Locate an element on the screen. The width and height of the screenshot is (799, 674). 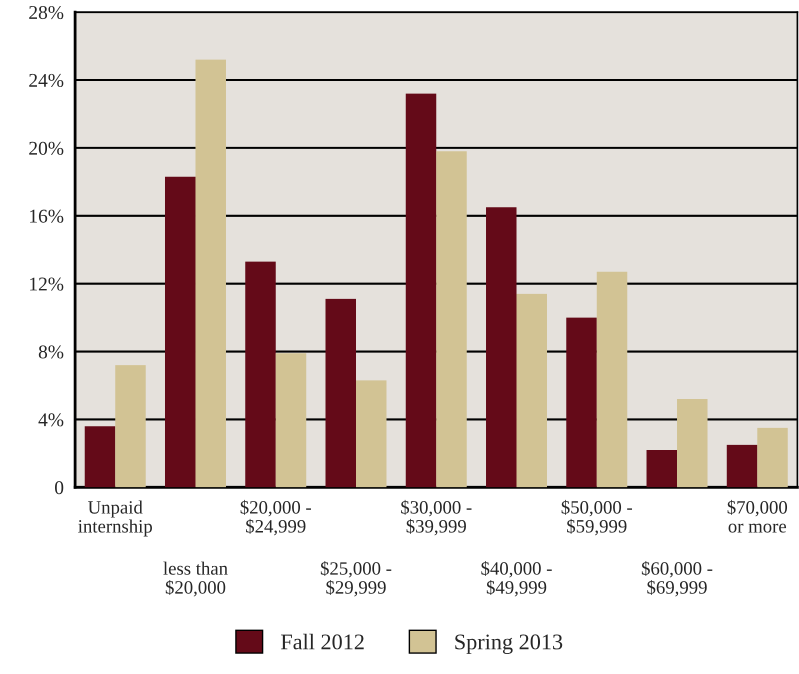
y-tick-label: 0 is located at coordinates (59, 487).